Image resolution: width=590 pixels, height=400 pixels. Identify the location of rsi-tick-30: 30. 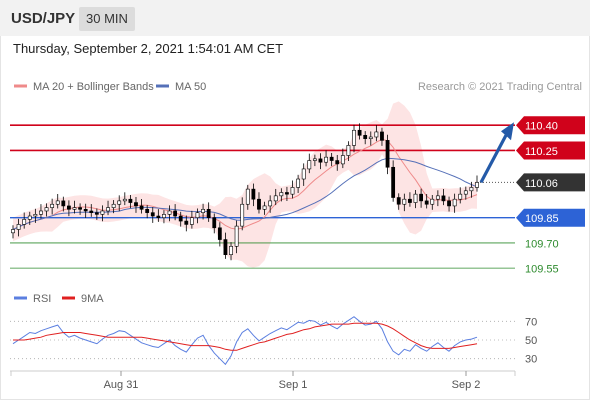
(531, 360).